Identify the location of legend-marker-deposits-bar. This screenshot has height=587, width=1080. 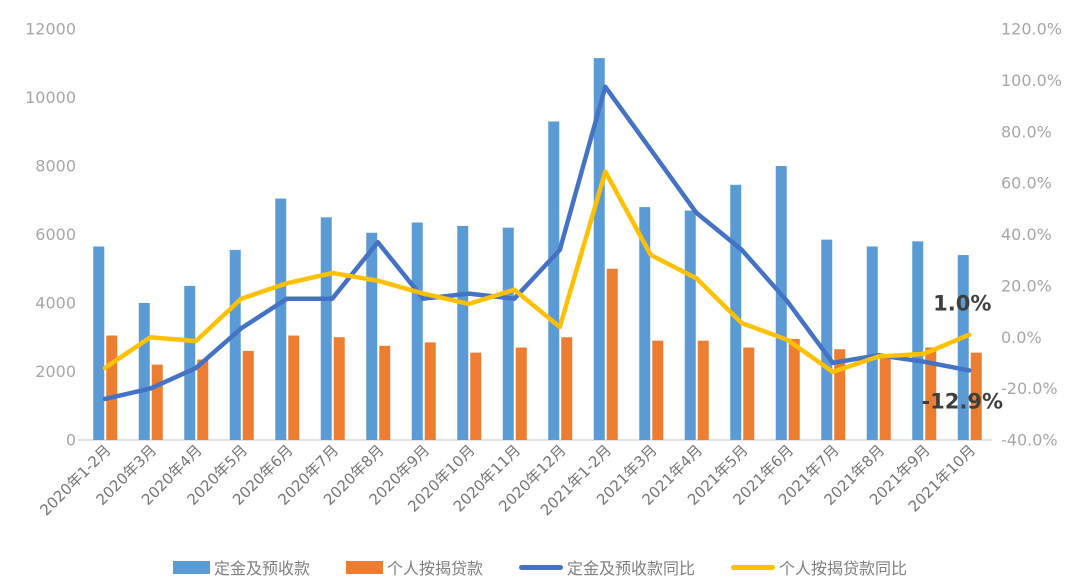
(191, 567).